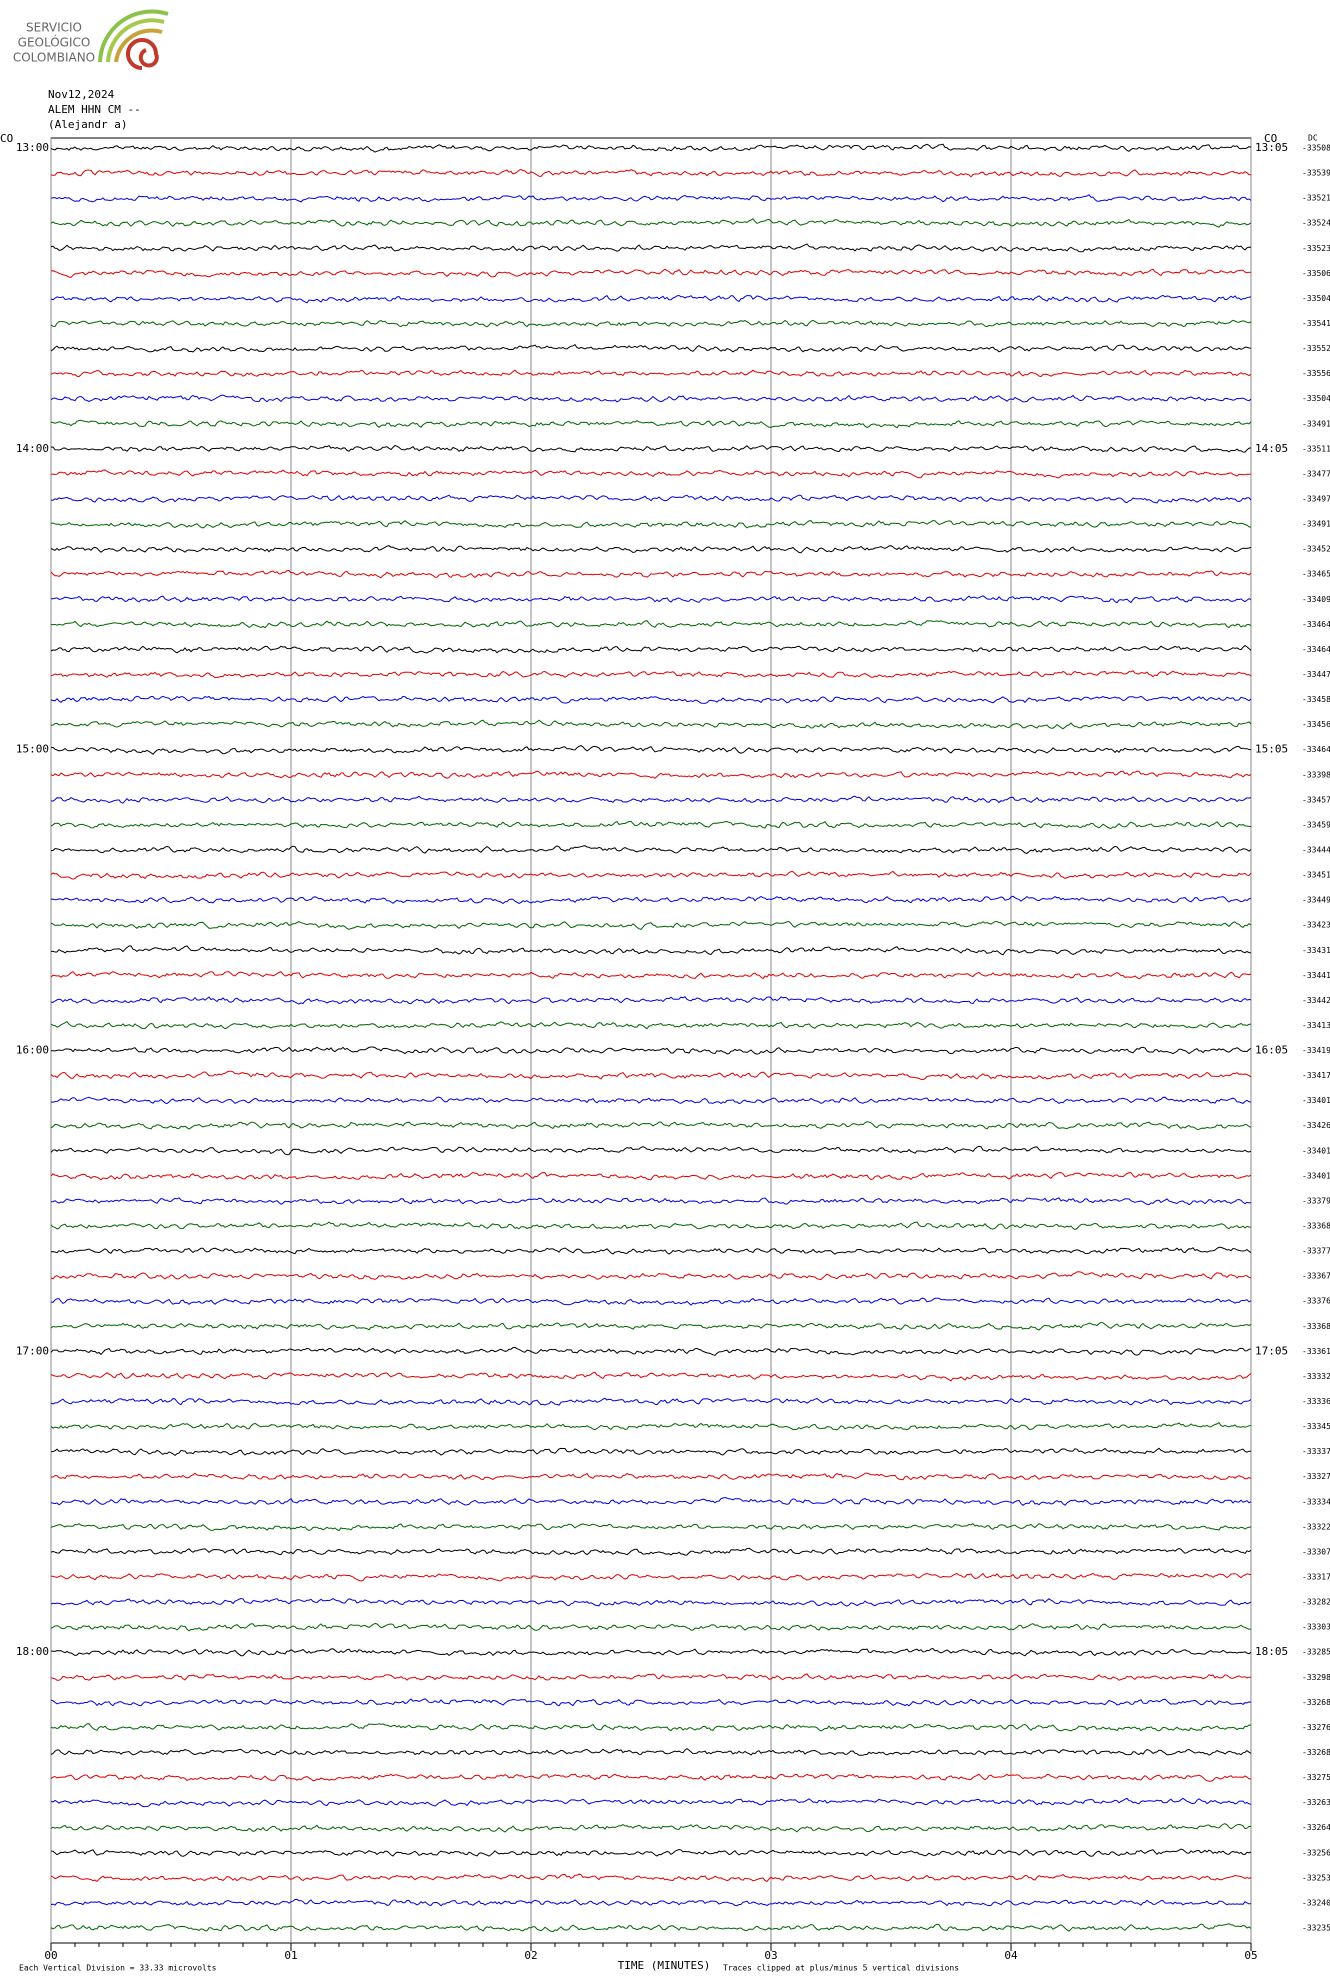 The width and height of the screenshot is (1330, 1978). Describe the element at coordinates (1316, 1326) in the screenshot. I see `dc-offset: -33368` at that location.